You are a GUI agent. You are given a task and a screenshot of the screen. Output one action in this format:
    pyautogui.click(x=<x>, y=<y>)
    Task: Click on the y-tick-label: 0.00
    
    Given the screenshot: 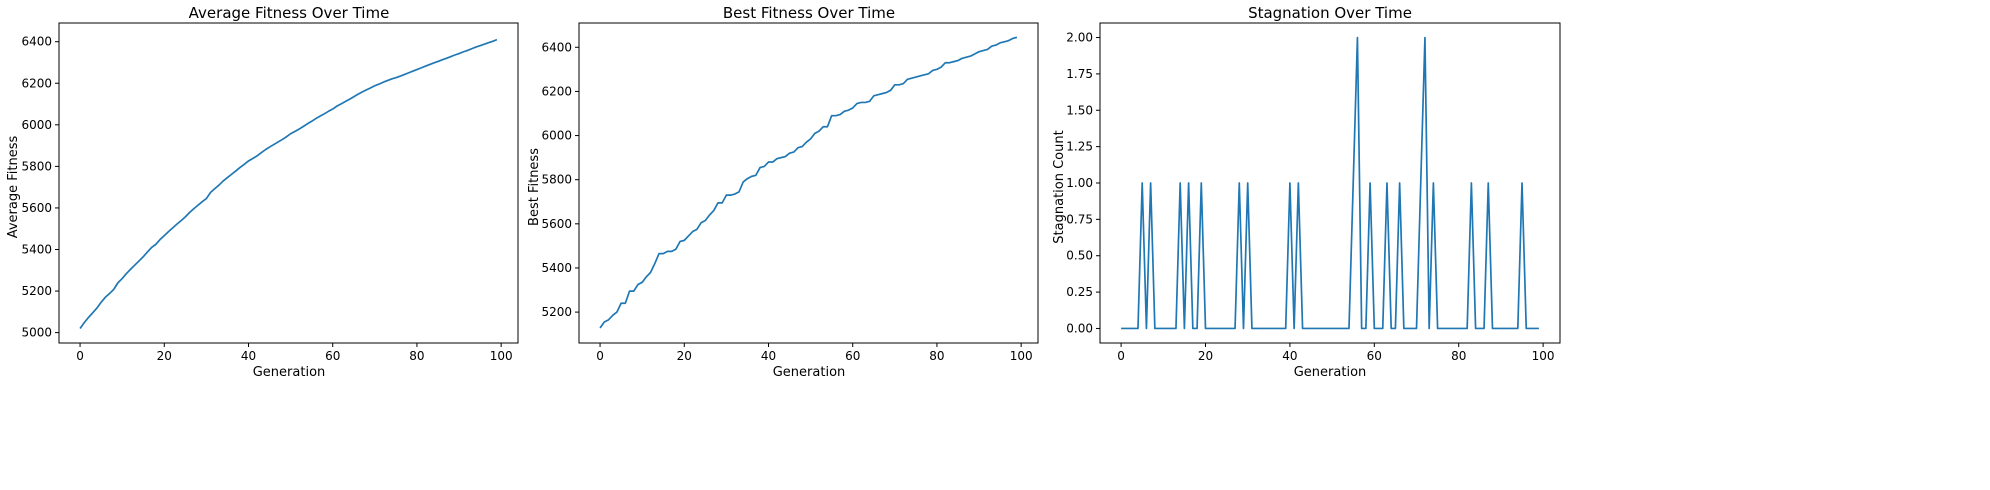 What is the action you would take?
    pyautogui.click(x=1079, y=328)
    